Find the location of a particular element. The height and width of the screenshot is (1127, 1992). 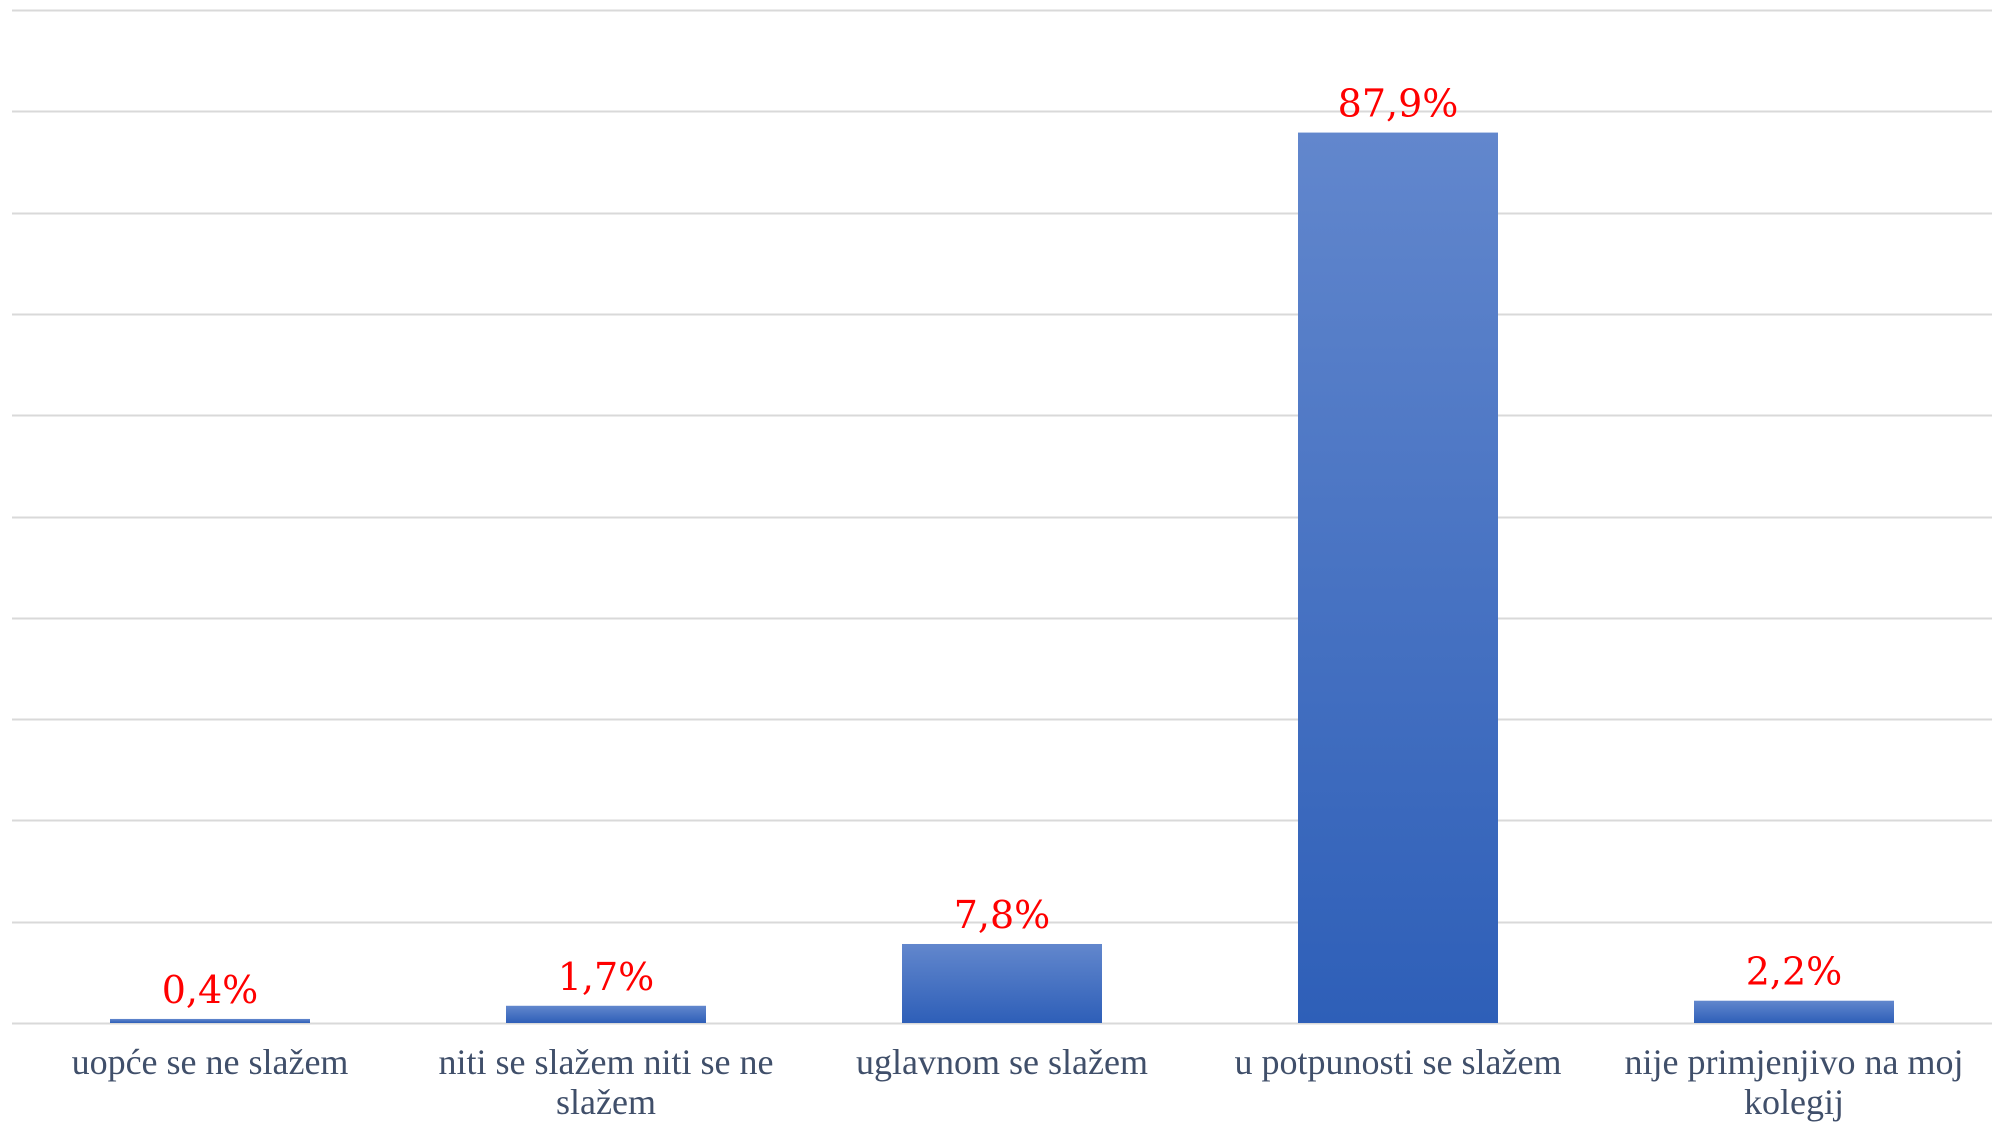

data-label: 1,7% is located at coordinates (606, 977).